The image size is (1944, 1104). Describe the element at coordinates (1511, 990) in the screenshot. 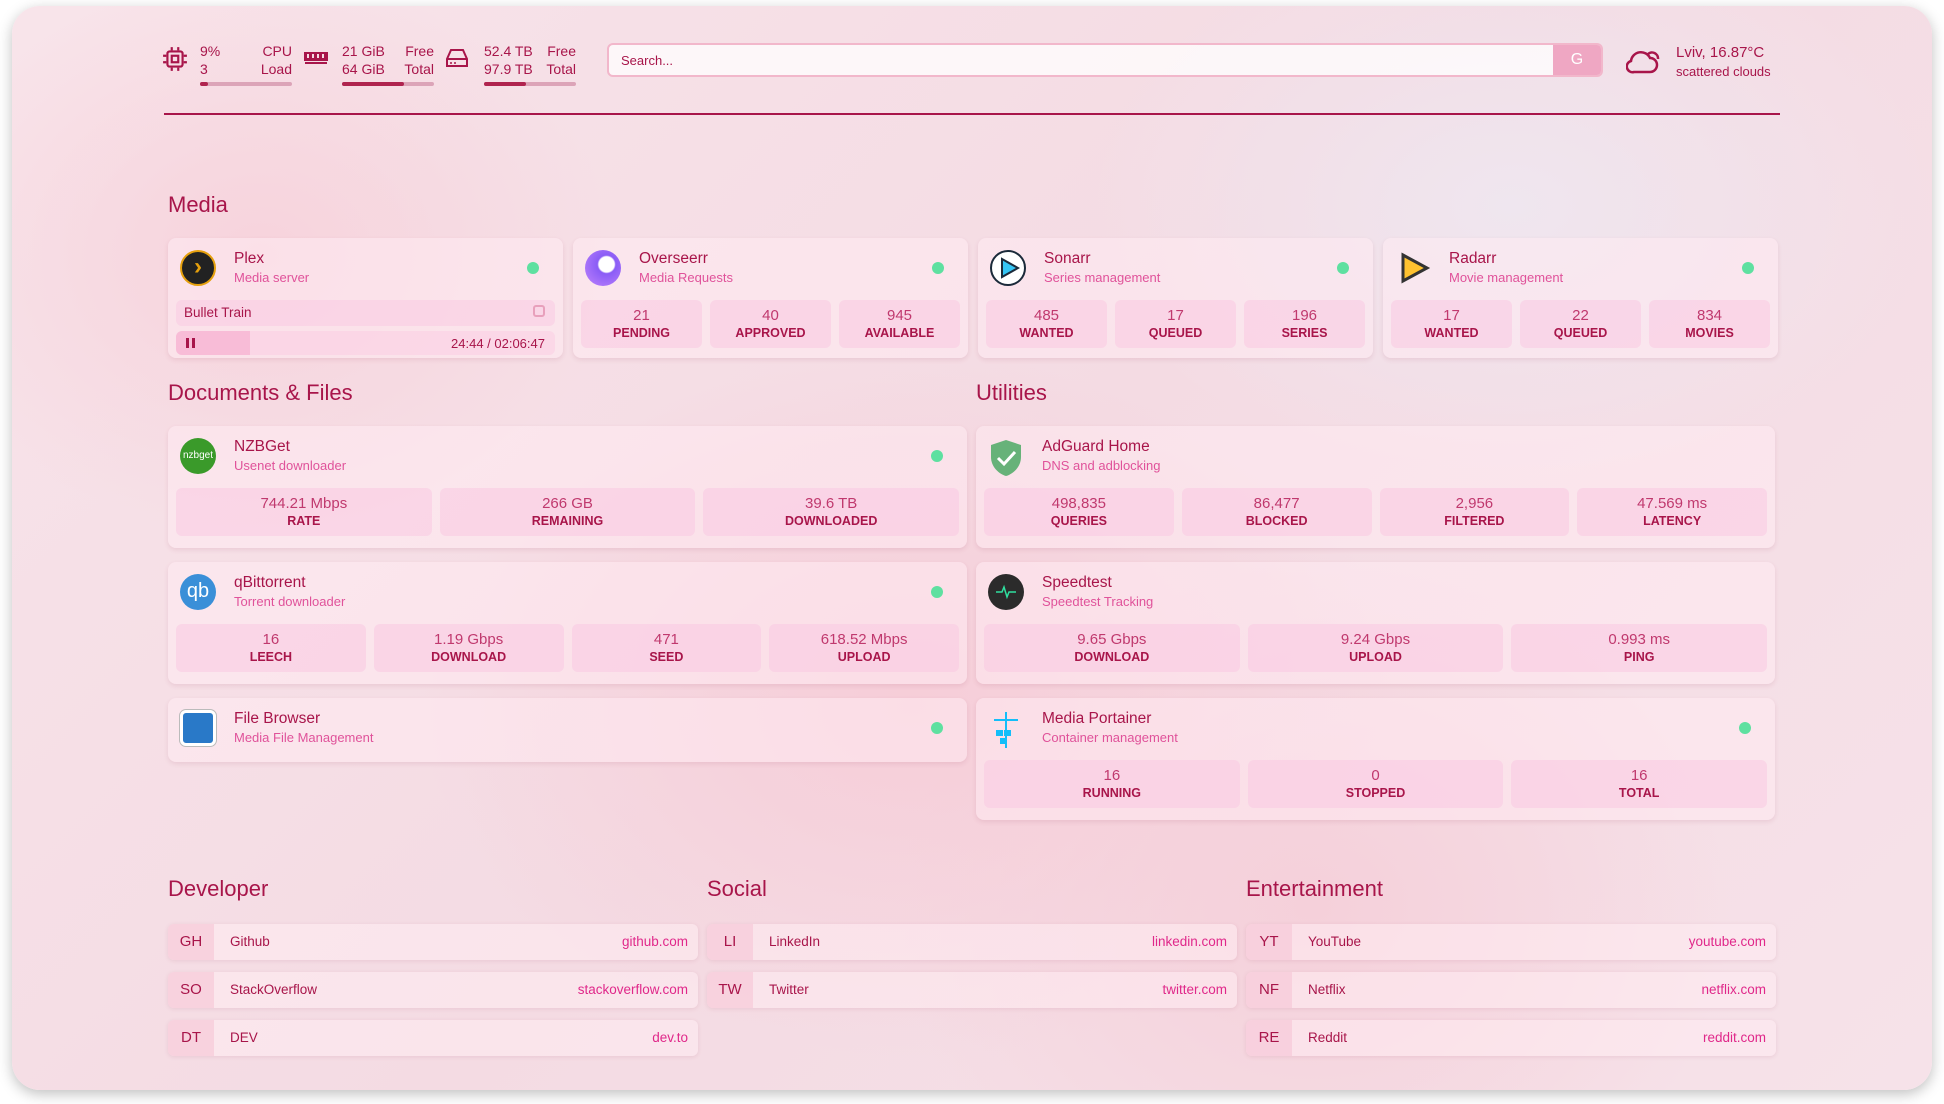

I see `bookmark-nf: NF Netflix netflix.com` at that location.